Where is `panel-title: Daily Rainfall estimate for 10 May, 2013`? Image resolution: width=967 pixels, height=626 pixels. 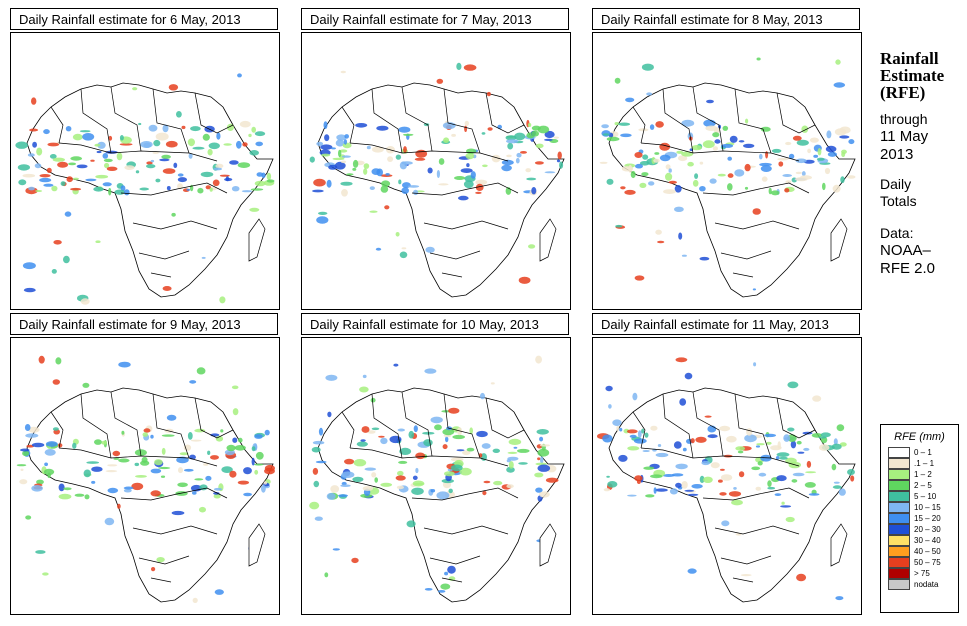 panel-title: Daily Rainfall estimate for 10 May, 2013 is located at coordinates (435, 324).